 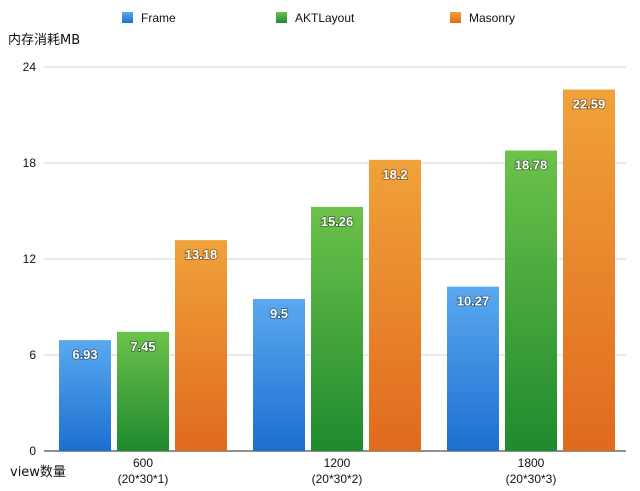 What do you see at coordinates (279, 313) in the screenshot?
I see `data-label: 9.5` at bounding box center [279, 313].